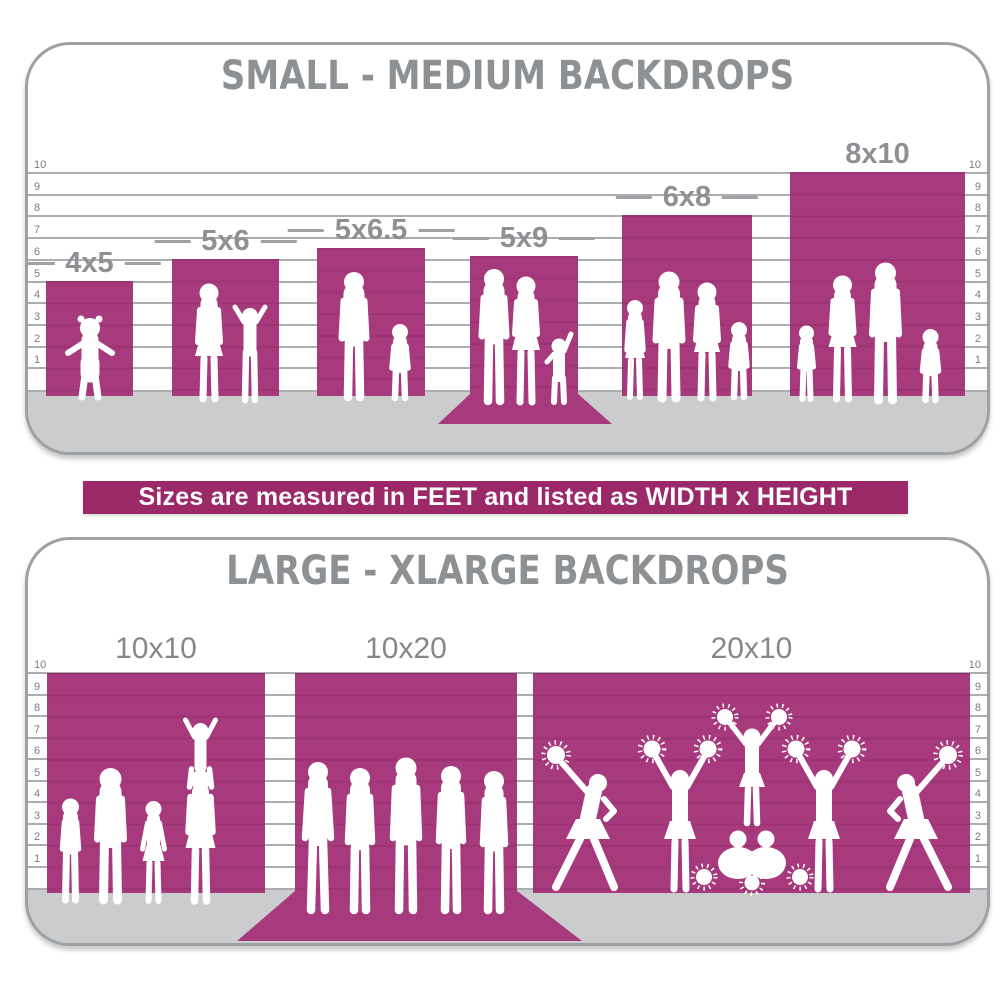 The width and height of the screenshot is (1000, 1000). I want to click on backdrop-bar-5x9: 5x9, so click(524, 314).